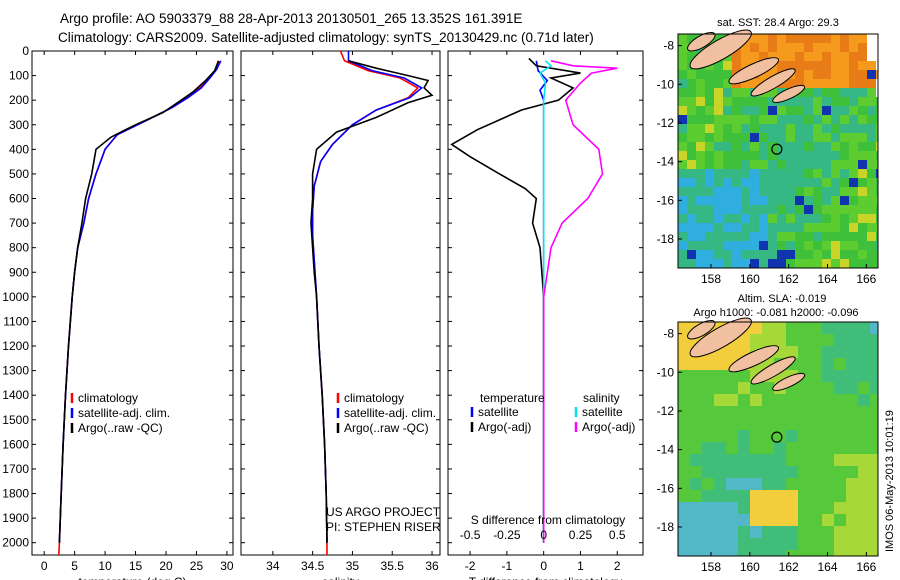 The width and height of the screenshot is (900, 580). What do you see at coordinates (778, 439) in the screenshot?
I see `map-frame` at bounding box center [778, 439].